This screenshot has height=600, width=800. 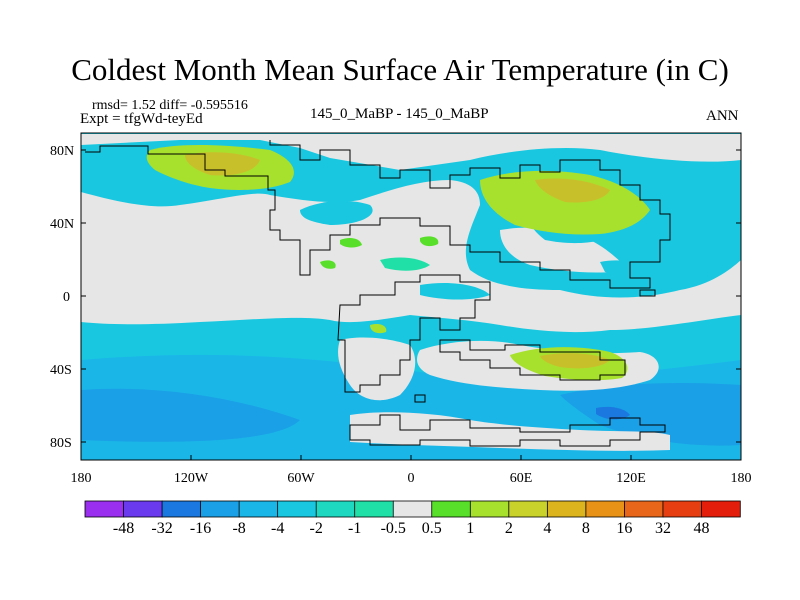 What do you see at coordinates (161, 528) in the screenshot?
I see `colorbar-label: -32` at bounding box center [161, 528].